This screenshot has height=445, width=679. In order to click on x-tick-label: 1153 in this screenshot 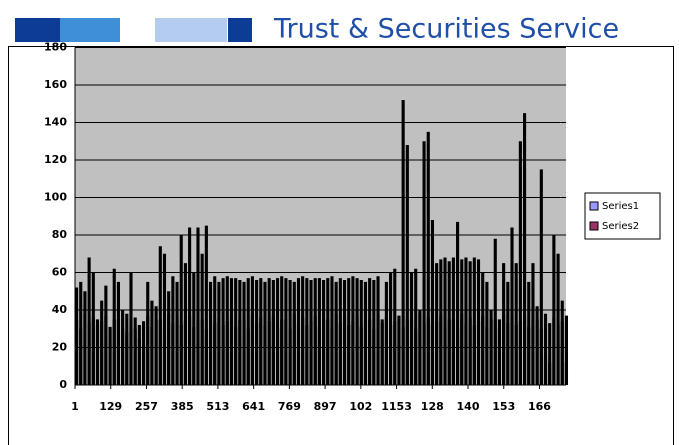, I will do `click(396, 406)`.